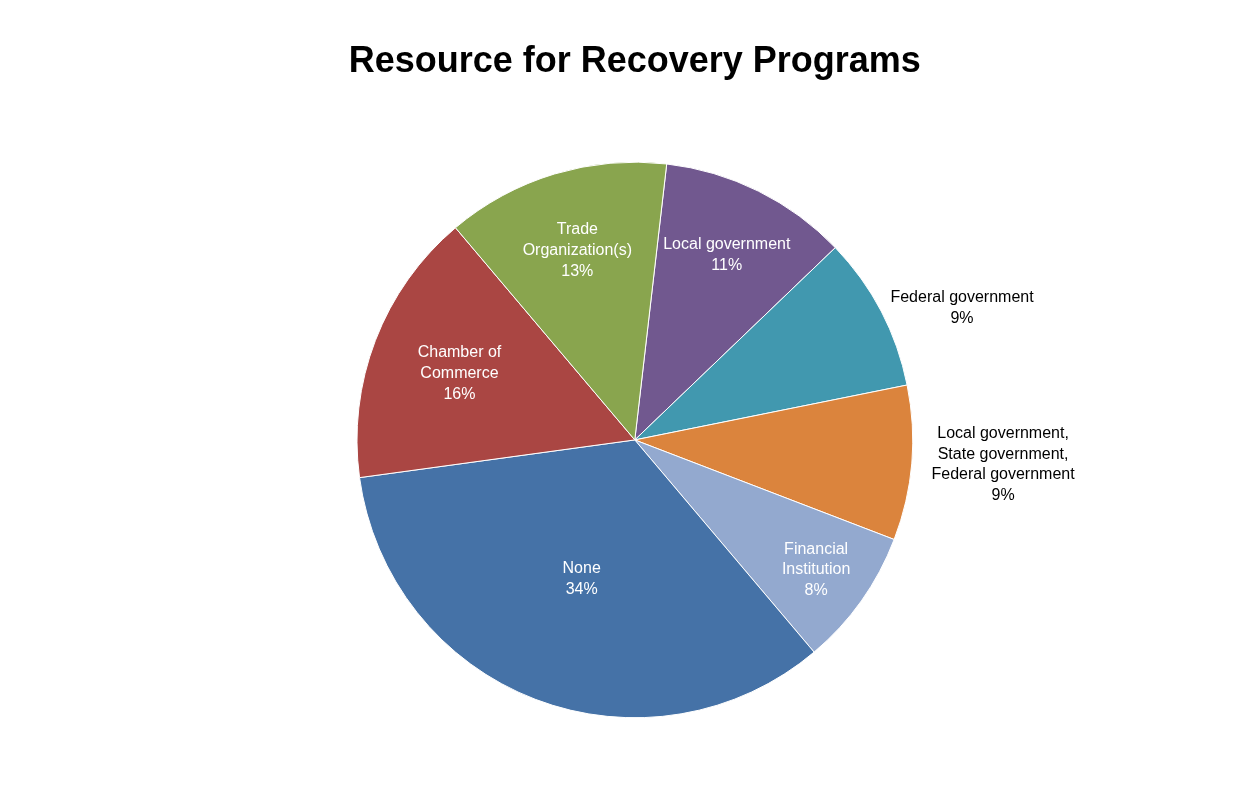 The width and height of the screenshot is (1257, 787). Describe the element at coordinates (581, 568) in the screenshot. I see `slice-label: None` at that location.